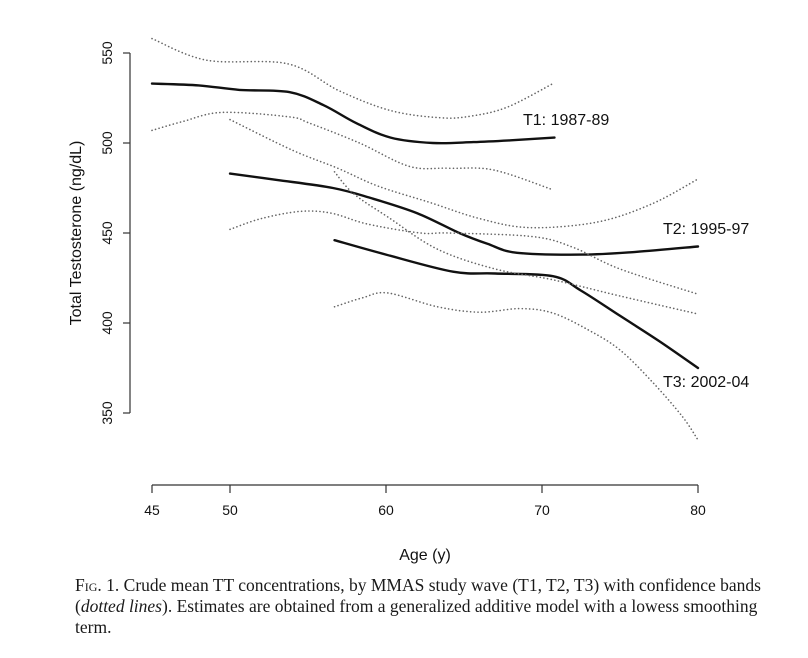 The image size is (808, 658). I want to click on y-tick-label: 550, so click(107, 53).